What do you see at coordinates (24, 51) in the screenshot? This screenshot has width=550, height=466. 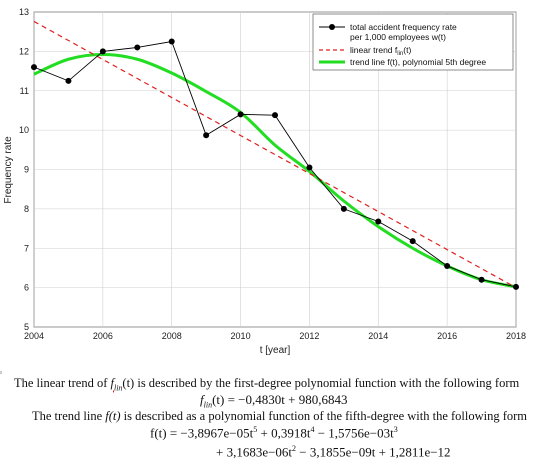 I see `y-tick-label: 12` at bounding box center [24, 51].